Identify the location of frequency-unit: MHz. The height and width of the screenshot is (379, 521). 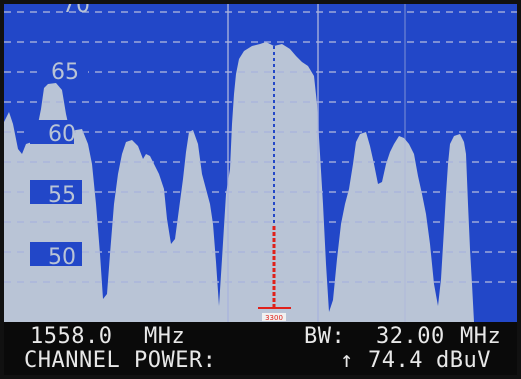
(165, 336).